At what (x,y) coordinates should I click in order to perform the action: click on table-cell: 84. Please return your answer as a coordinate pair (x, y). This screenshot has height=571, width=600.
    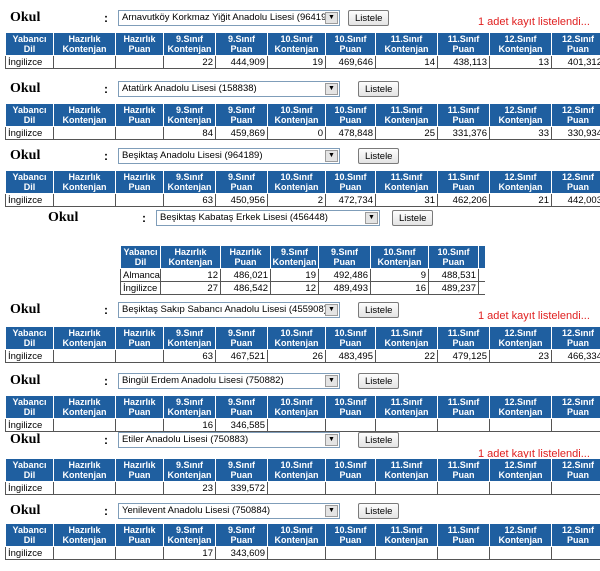
    Looking at the image, I should click on (189, 133).